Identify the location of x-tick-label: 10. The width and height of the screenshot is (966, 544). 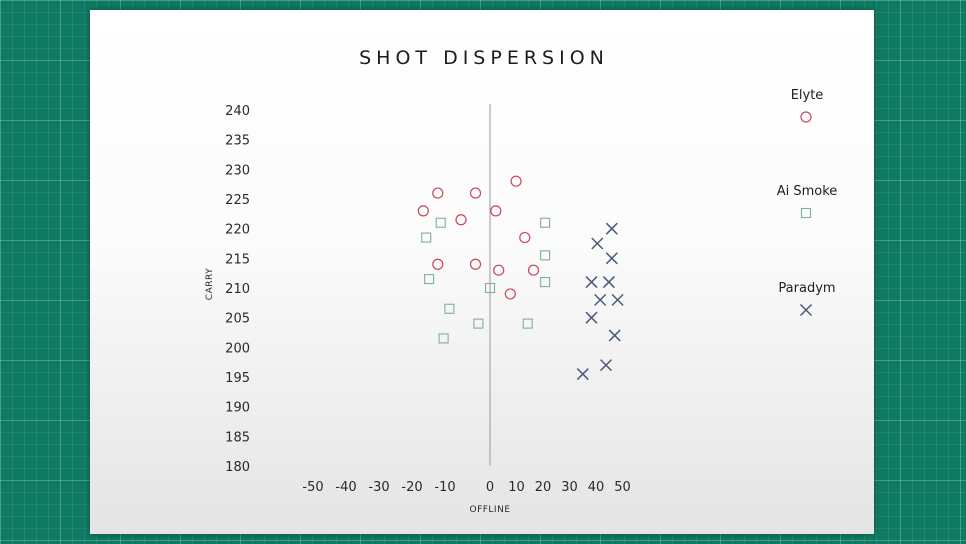
(516, 487).